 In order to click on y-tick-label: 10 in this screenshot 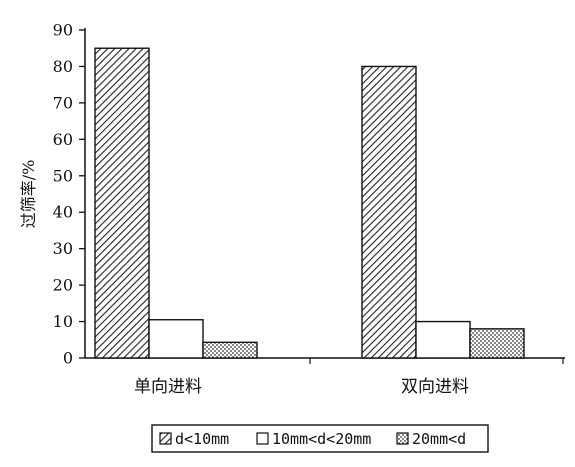, I will do `click(63, 321)`.